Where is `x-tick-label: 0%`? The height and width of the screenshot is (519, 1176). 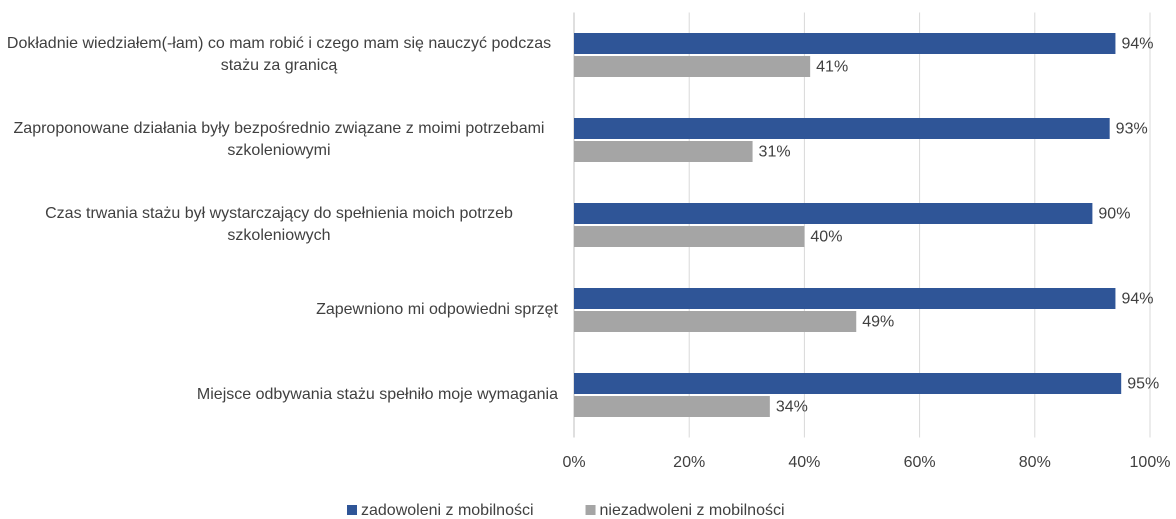 x-tick-label: 0% is located at coordinates (573, 462).